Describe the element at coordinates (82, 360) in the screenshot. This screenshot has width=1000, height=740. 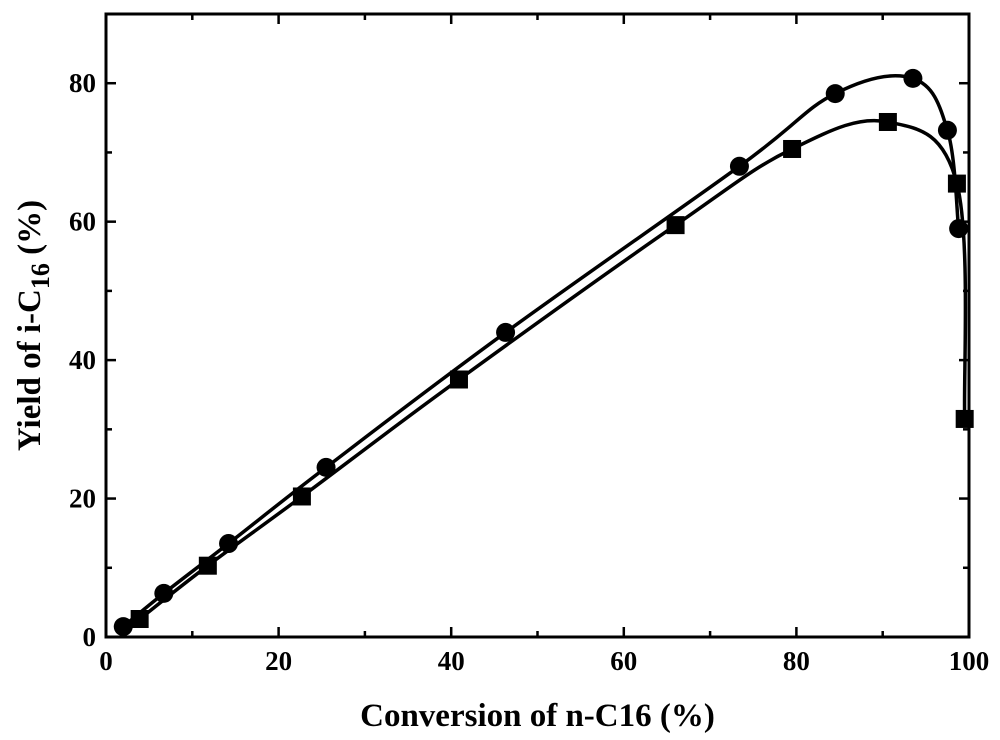
I see `y-tick-label: 40` at that location.